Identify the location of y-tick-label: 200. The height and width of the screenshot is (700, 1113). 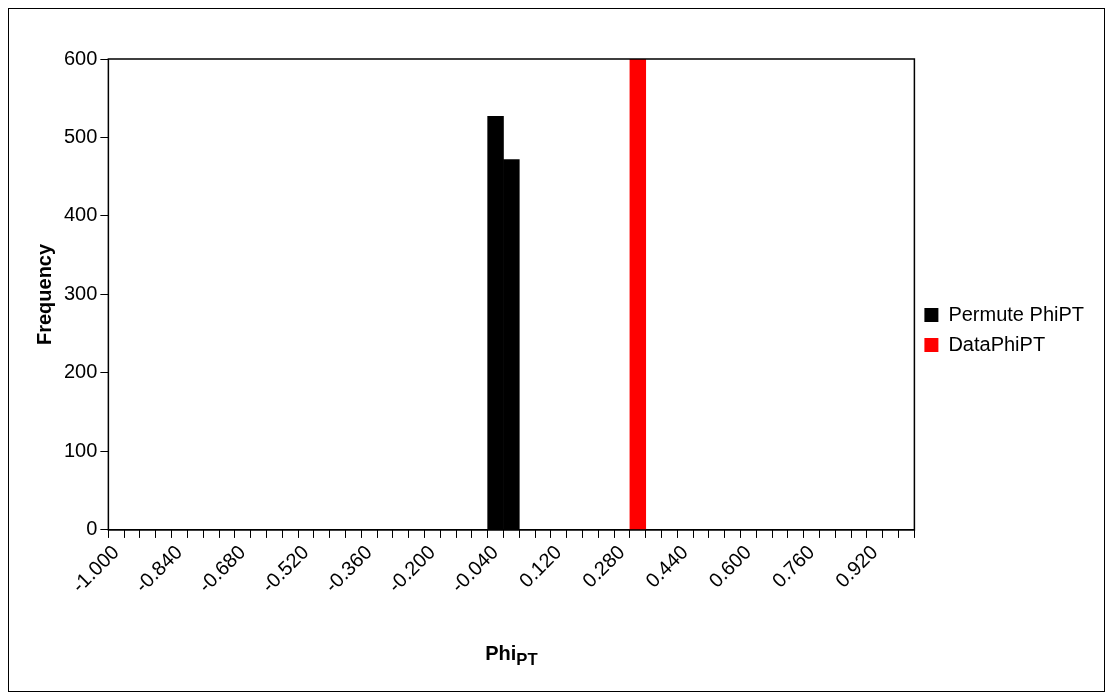
(80, 371).